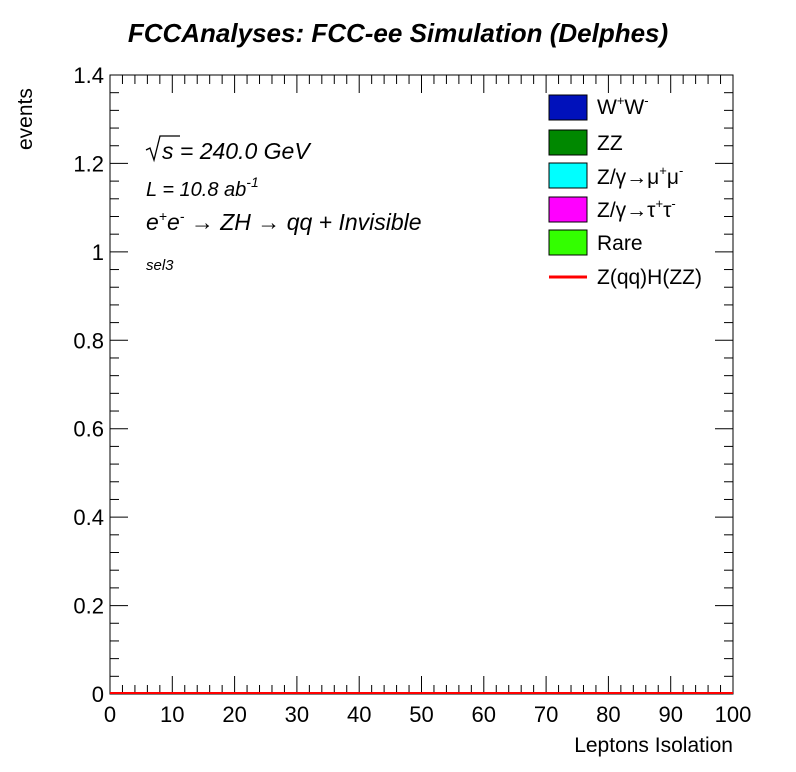 This screenshot has width=796, height=772. I want to click on y-tick-label: 1.4, so click(88, 75).